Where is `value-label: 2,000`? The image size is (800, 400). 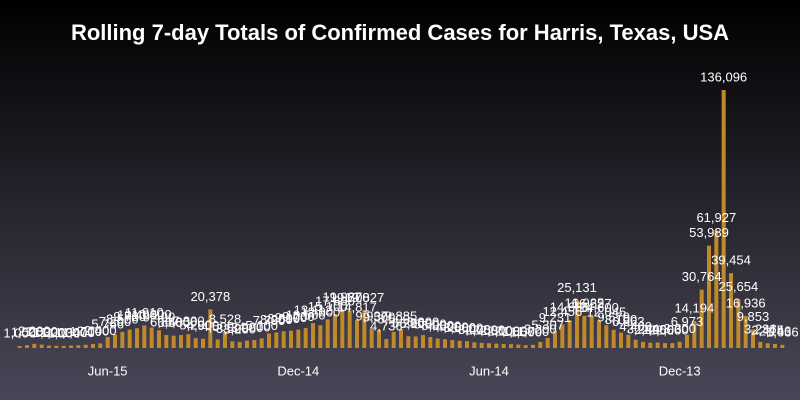
value-label: 2,000 is located at coordinates (511, 331).